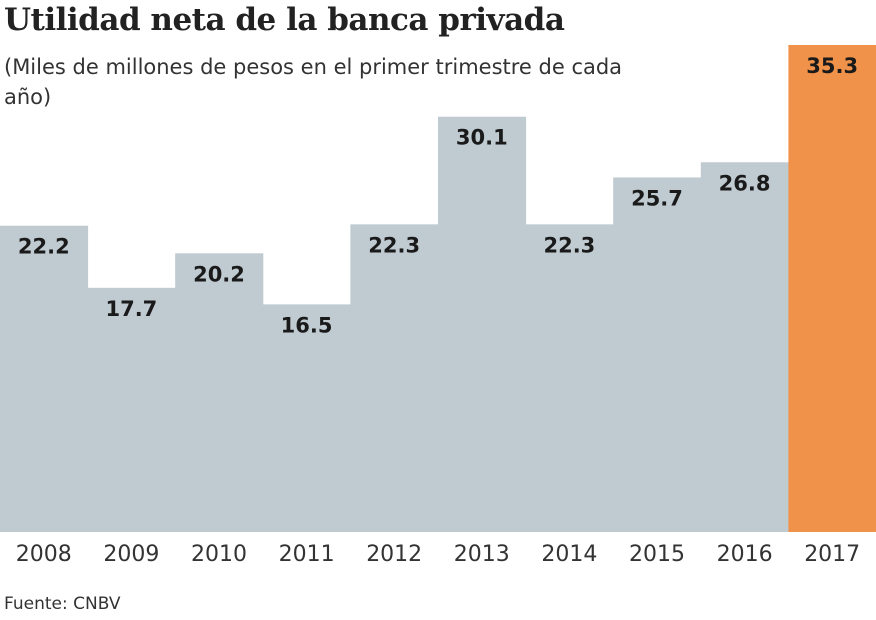 Image resolution: width=876 pixels, height=620 pixels. What do you see at coordinates (657, 354) in the screenshot?
I see `bar-2015` at bounding box center [657, 354].